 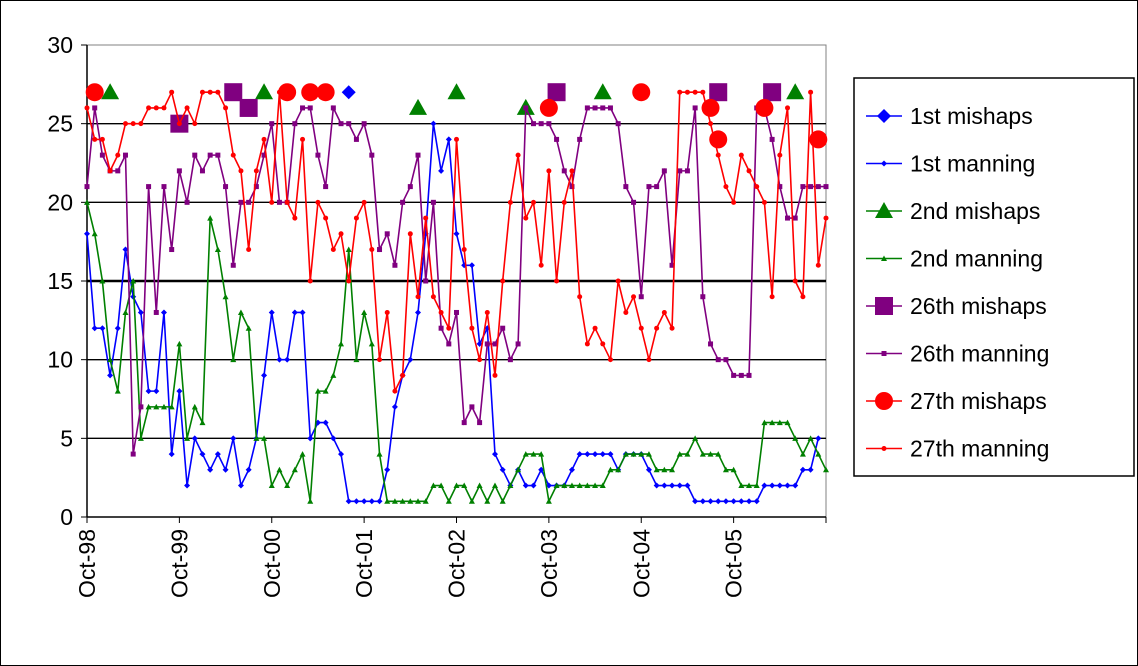 What do you see at coordinates (60, 202) in the screenshot?
I see `y-tick-label: 20` at bounding box center [60, 202].